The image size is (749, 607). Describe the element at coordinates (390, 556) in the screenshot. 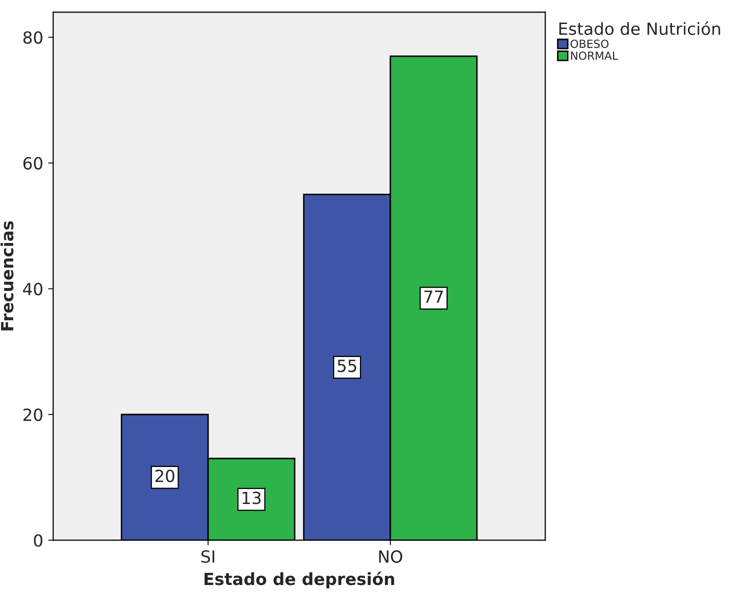

I see `x-tick-label: NO` at that location.